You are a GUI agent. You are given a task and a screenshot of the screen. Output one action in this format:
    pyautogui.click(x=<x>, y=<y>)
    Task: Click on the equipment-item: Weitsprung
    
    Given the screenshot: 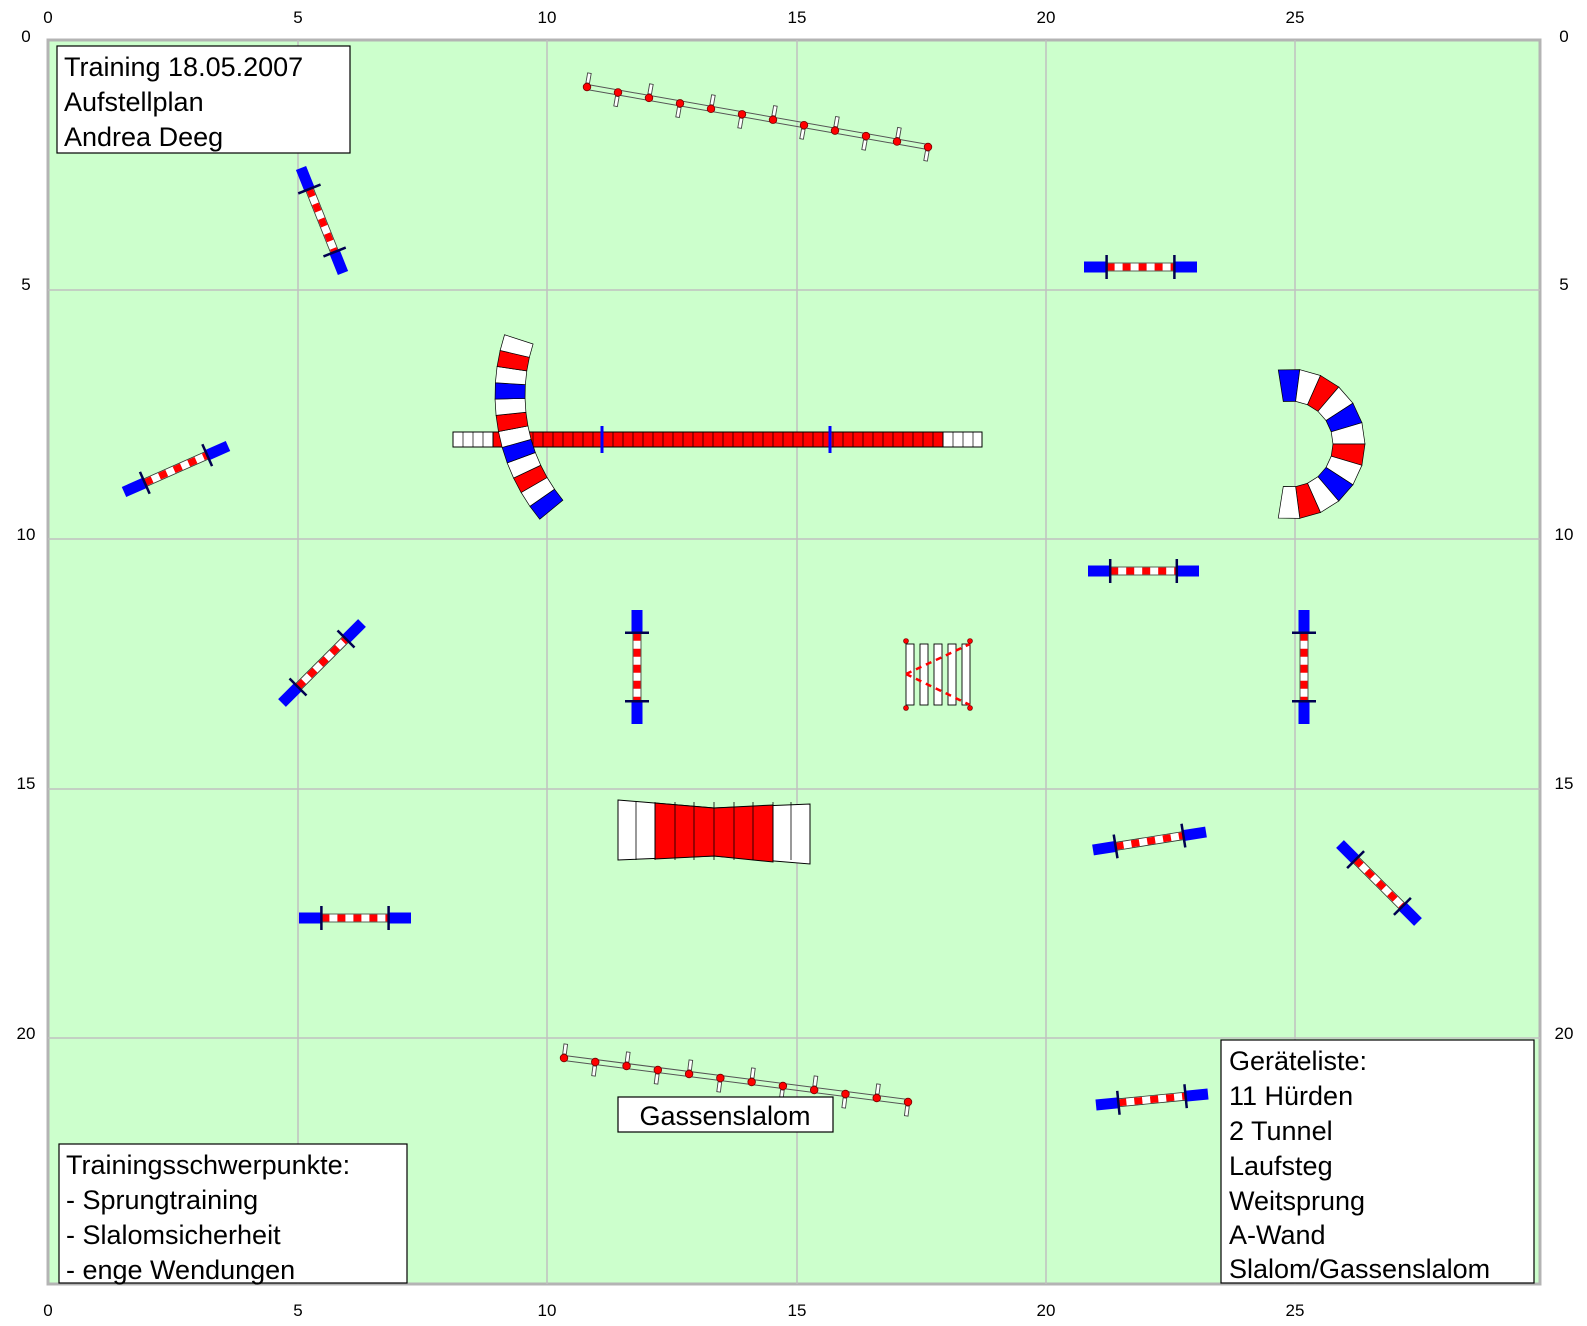 What is the action you would take?
    pyautogui.click(x=1297, y=1201)
    